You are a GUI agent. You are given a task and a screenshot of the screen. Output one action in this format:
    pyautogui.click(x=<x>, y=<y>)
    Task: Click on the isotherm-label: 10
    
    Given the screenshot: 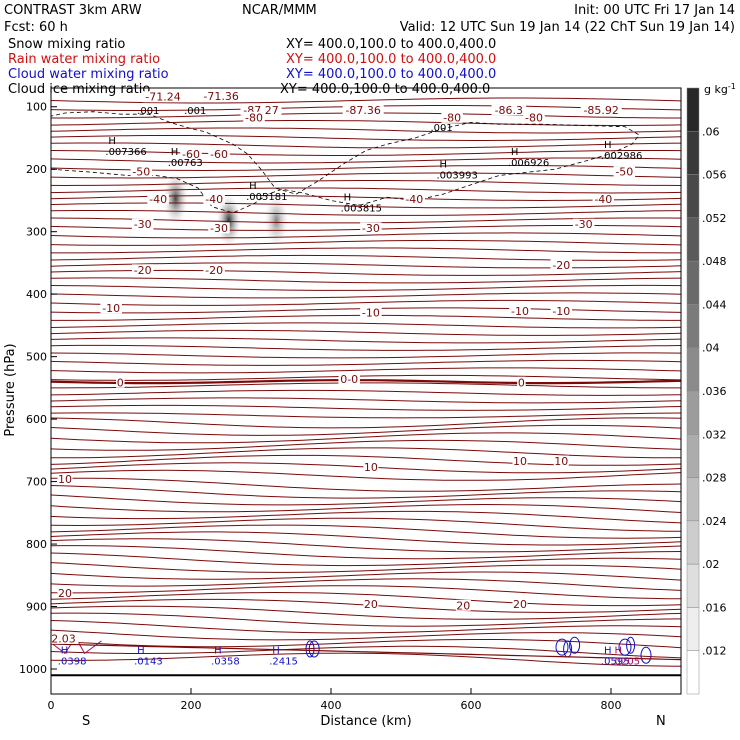 What is the action you would take?
    pyautogui.click(x=561, y=461)
    